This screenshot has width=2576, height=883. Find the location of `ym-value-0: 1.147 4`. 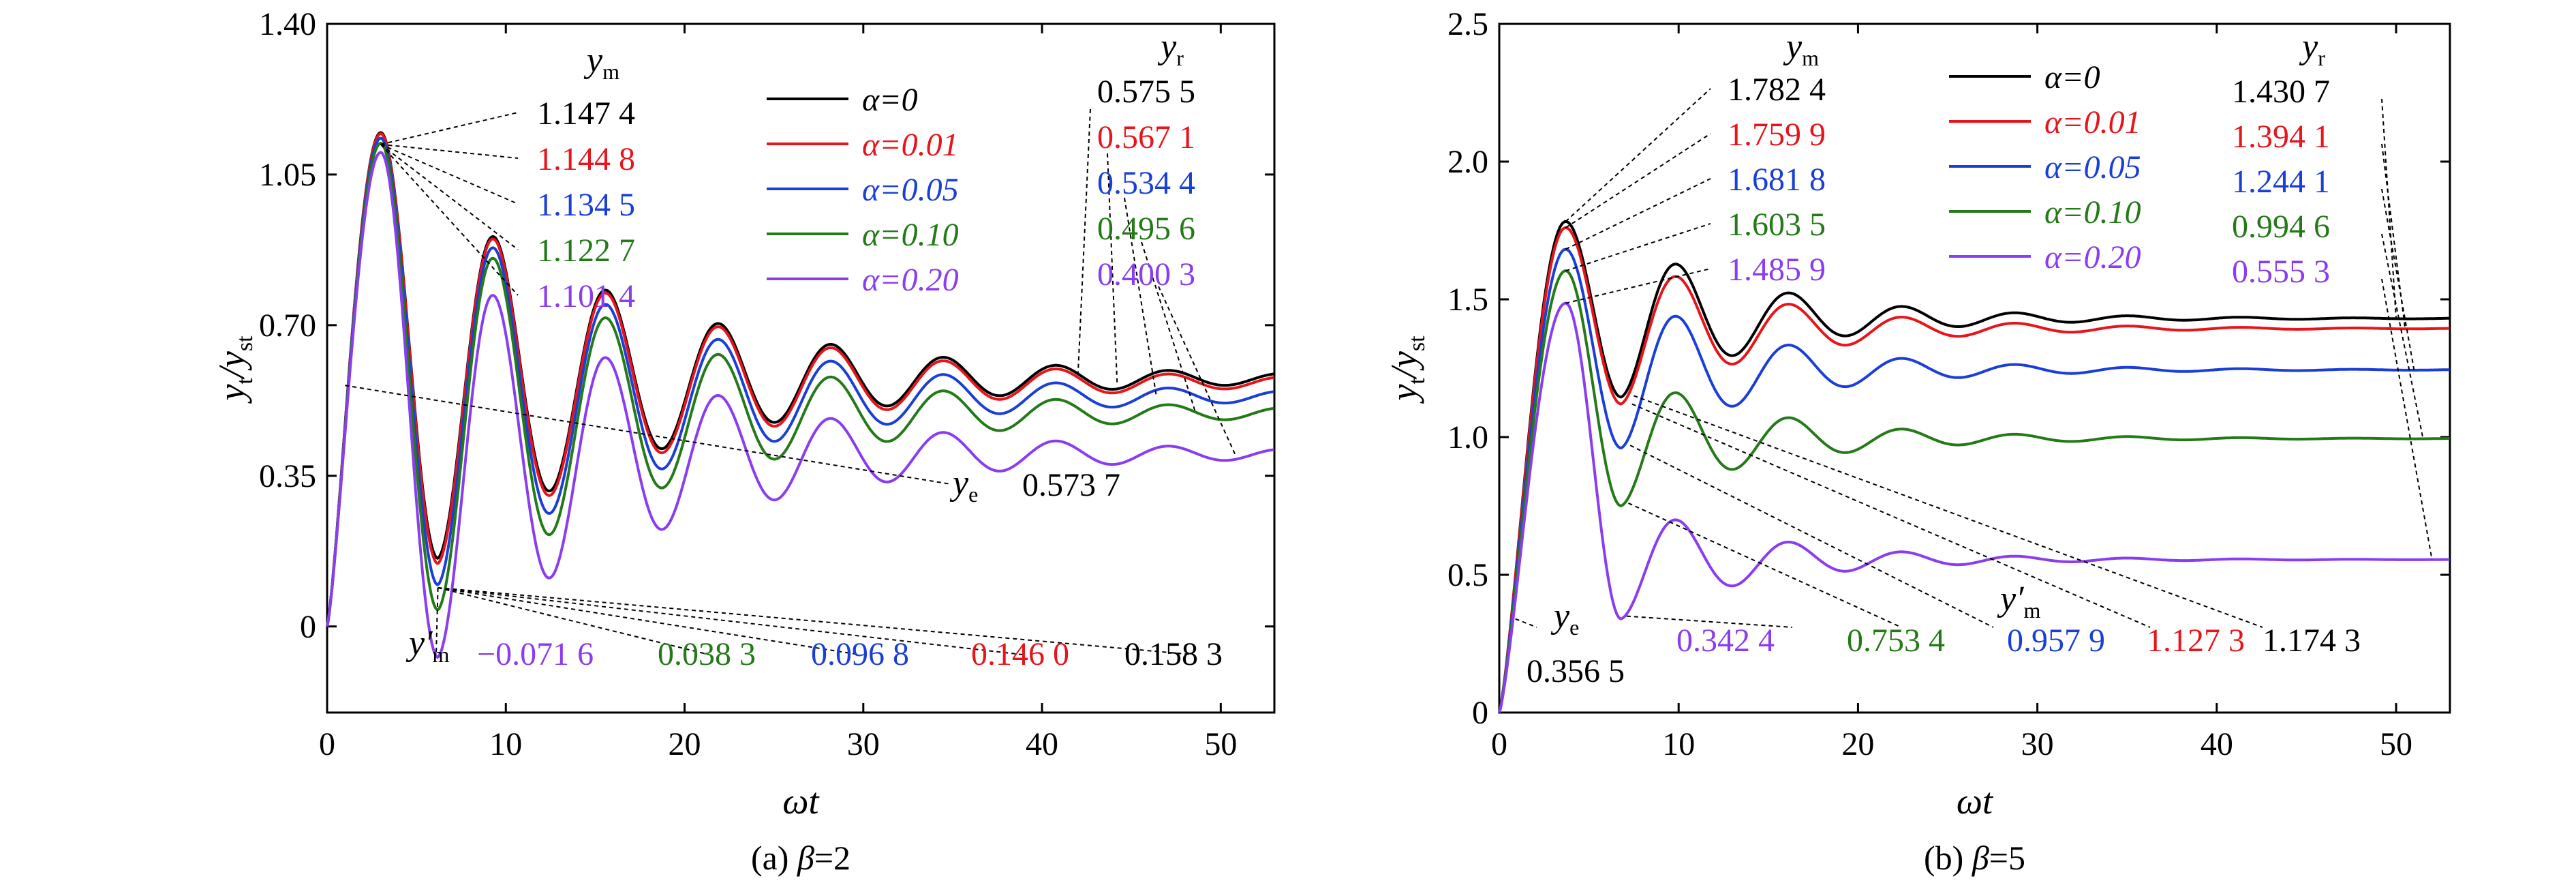

ym-value-0: 1.147 4 is located at coordinates (586, 113).